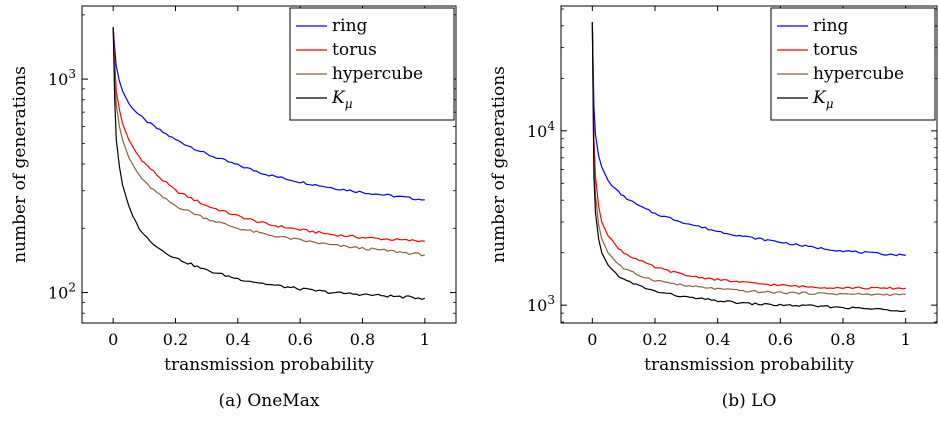 This screenshot has height=426, width=940. Describe the element at coordinates (268, 114) in the screenshot. I see `series-line-ring` at that location.